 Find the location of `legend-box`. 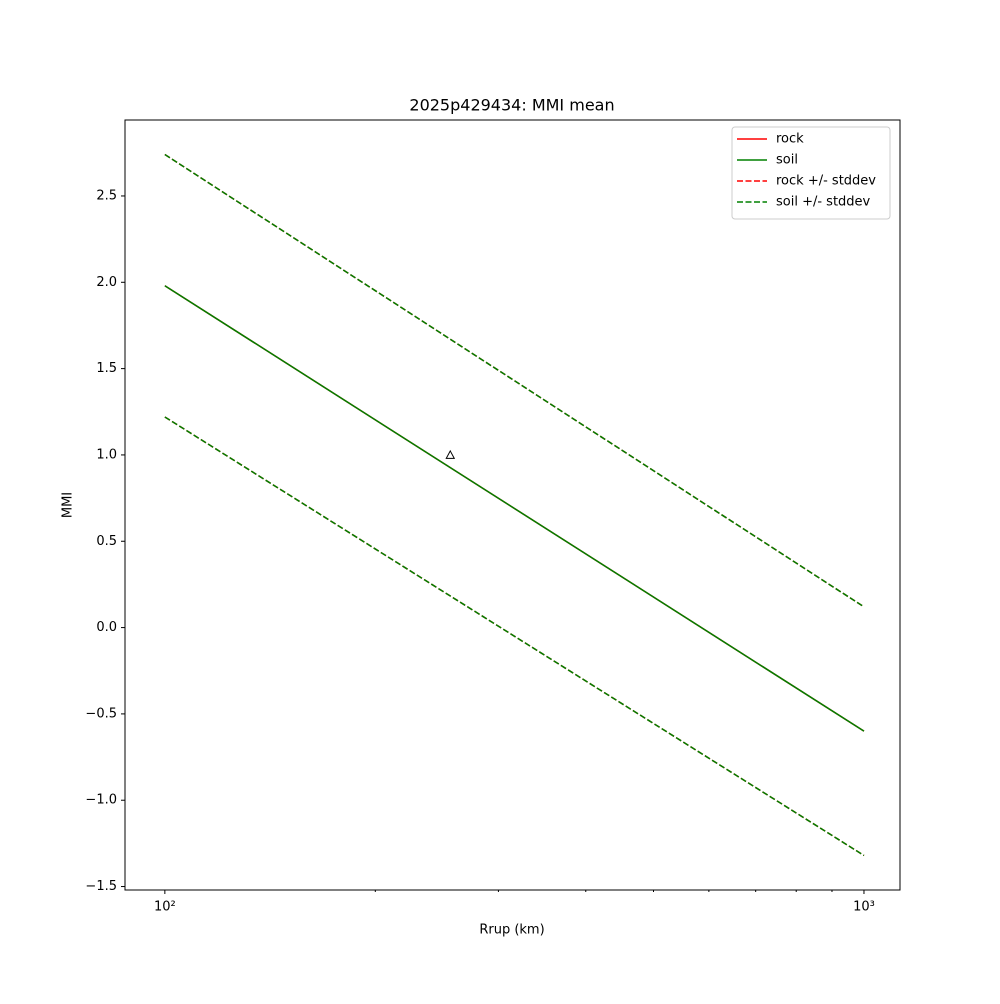

legend-box is located at coordinates (811, 173).